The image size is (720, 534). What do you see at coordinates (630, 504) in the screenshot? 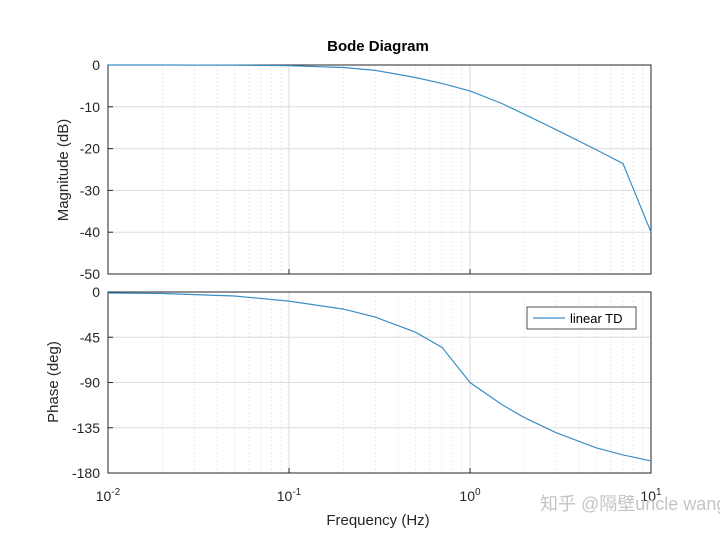
I see `watermark-text: 知乎 @隔壁uncle wang` at bounding box center [630, 504].